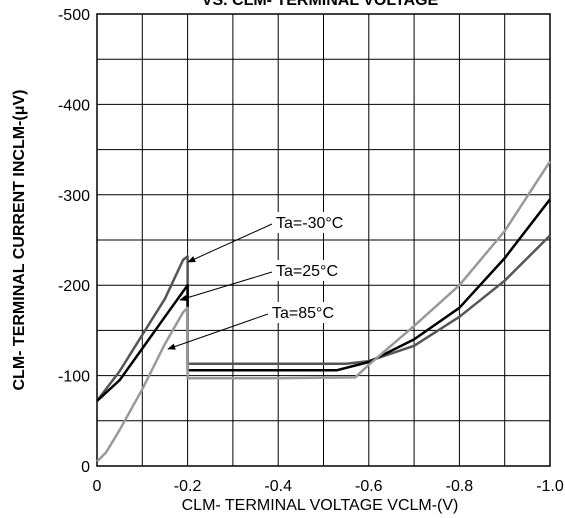 The width and height of the screenshot is (565, 518). What do you see at coordinates (74, 377) in the screenshot?
I see `y-tick-label: -100` at bounding box center [74, 377].